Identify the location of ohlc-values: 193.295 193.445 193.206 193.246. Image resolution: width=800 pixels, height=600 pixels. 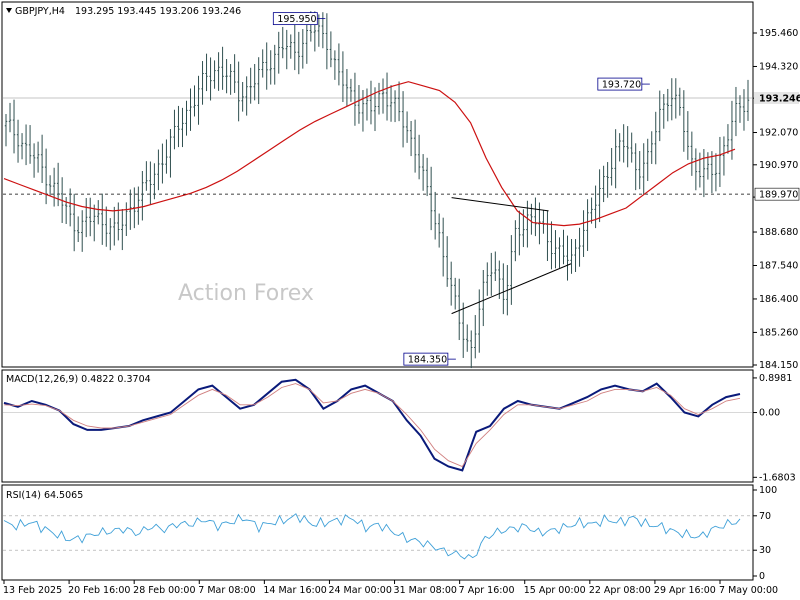
(158, 11).